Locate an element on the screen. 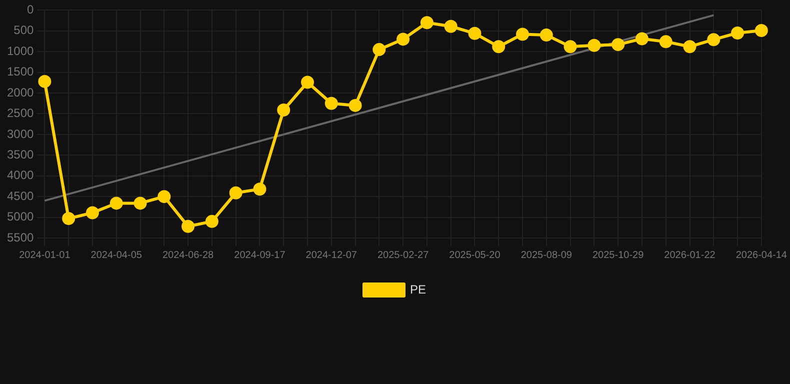 The width and height of the screenshot is (790, 384). x-tick-label: 2025-05-20 is located at coordinates (475, 255).